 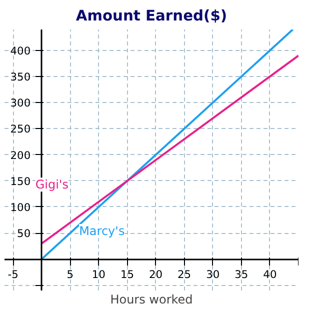 I want to click on y-tick-label: 250, so click(x=20, y=129).